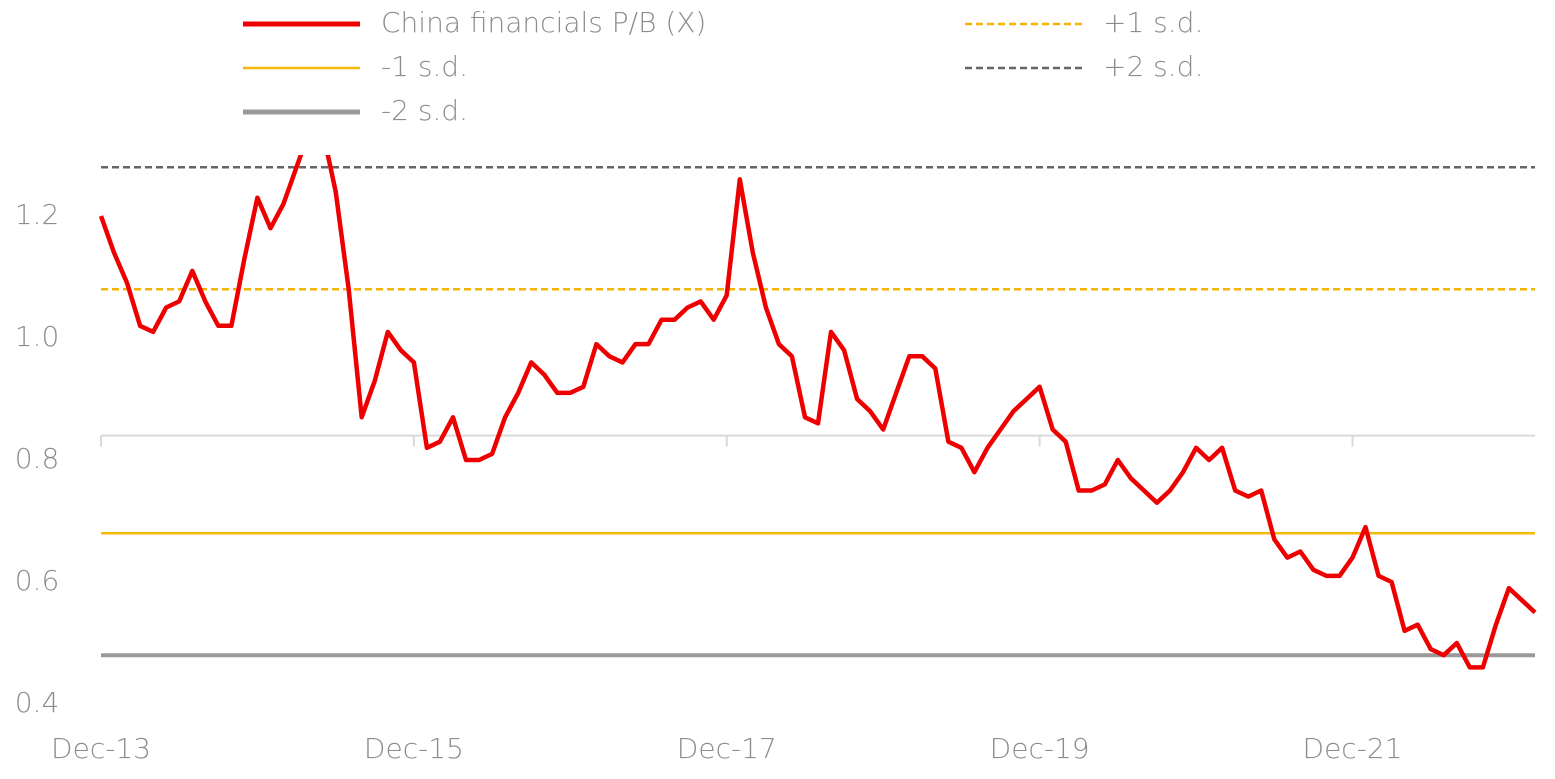  What do you see at coordinates (1153, 66) in the screenshot?
I see `legend-label: +2 s.d.` at bounding box center [1153, 66].